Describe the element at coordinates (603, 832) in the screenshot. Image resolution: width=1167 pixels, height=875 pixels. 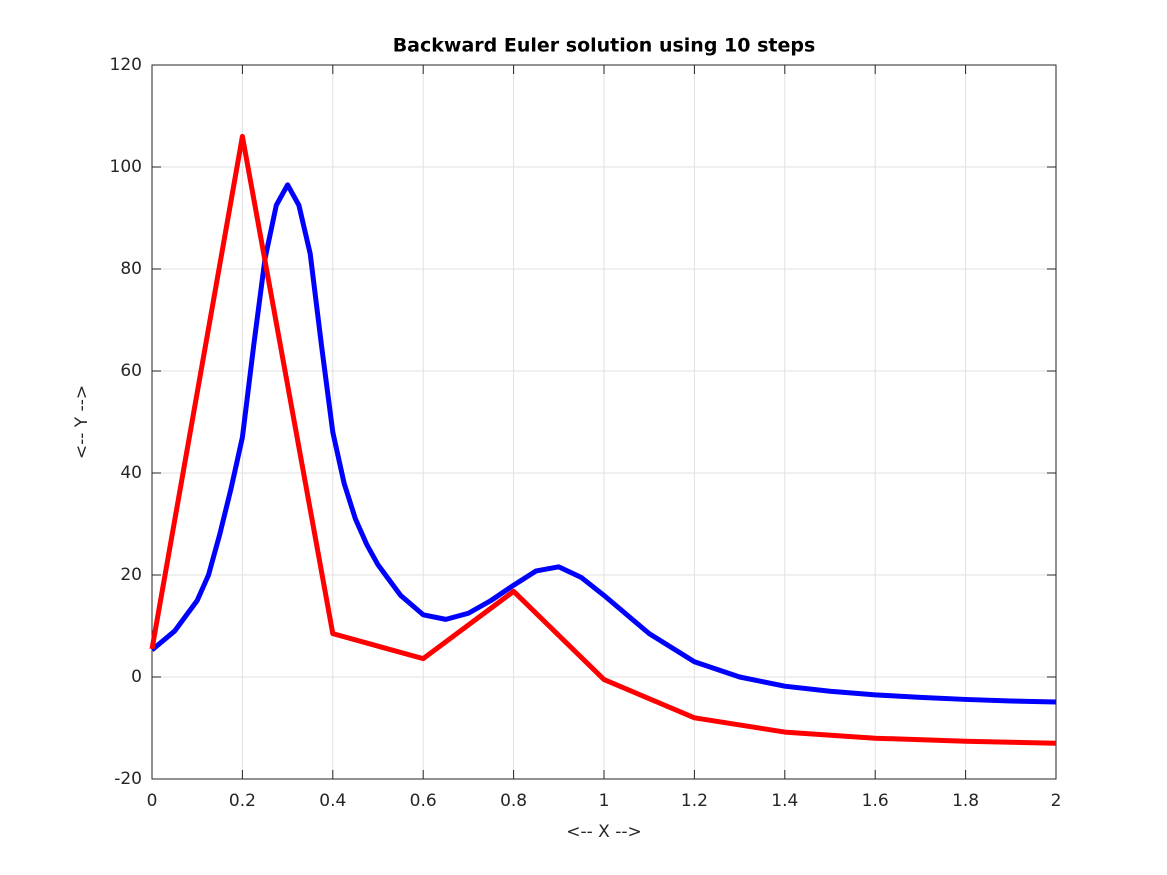
I see `x-axis-label: <-- X -->` at that location.